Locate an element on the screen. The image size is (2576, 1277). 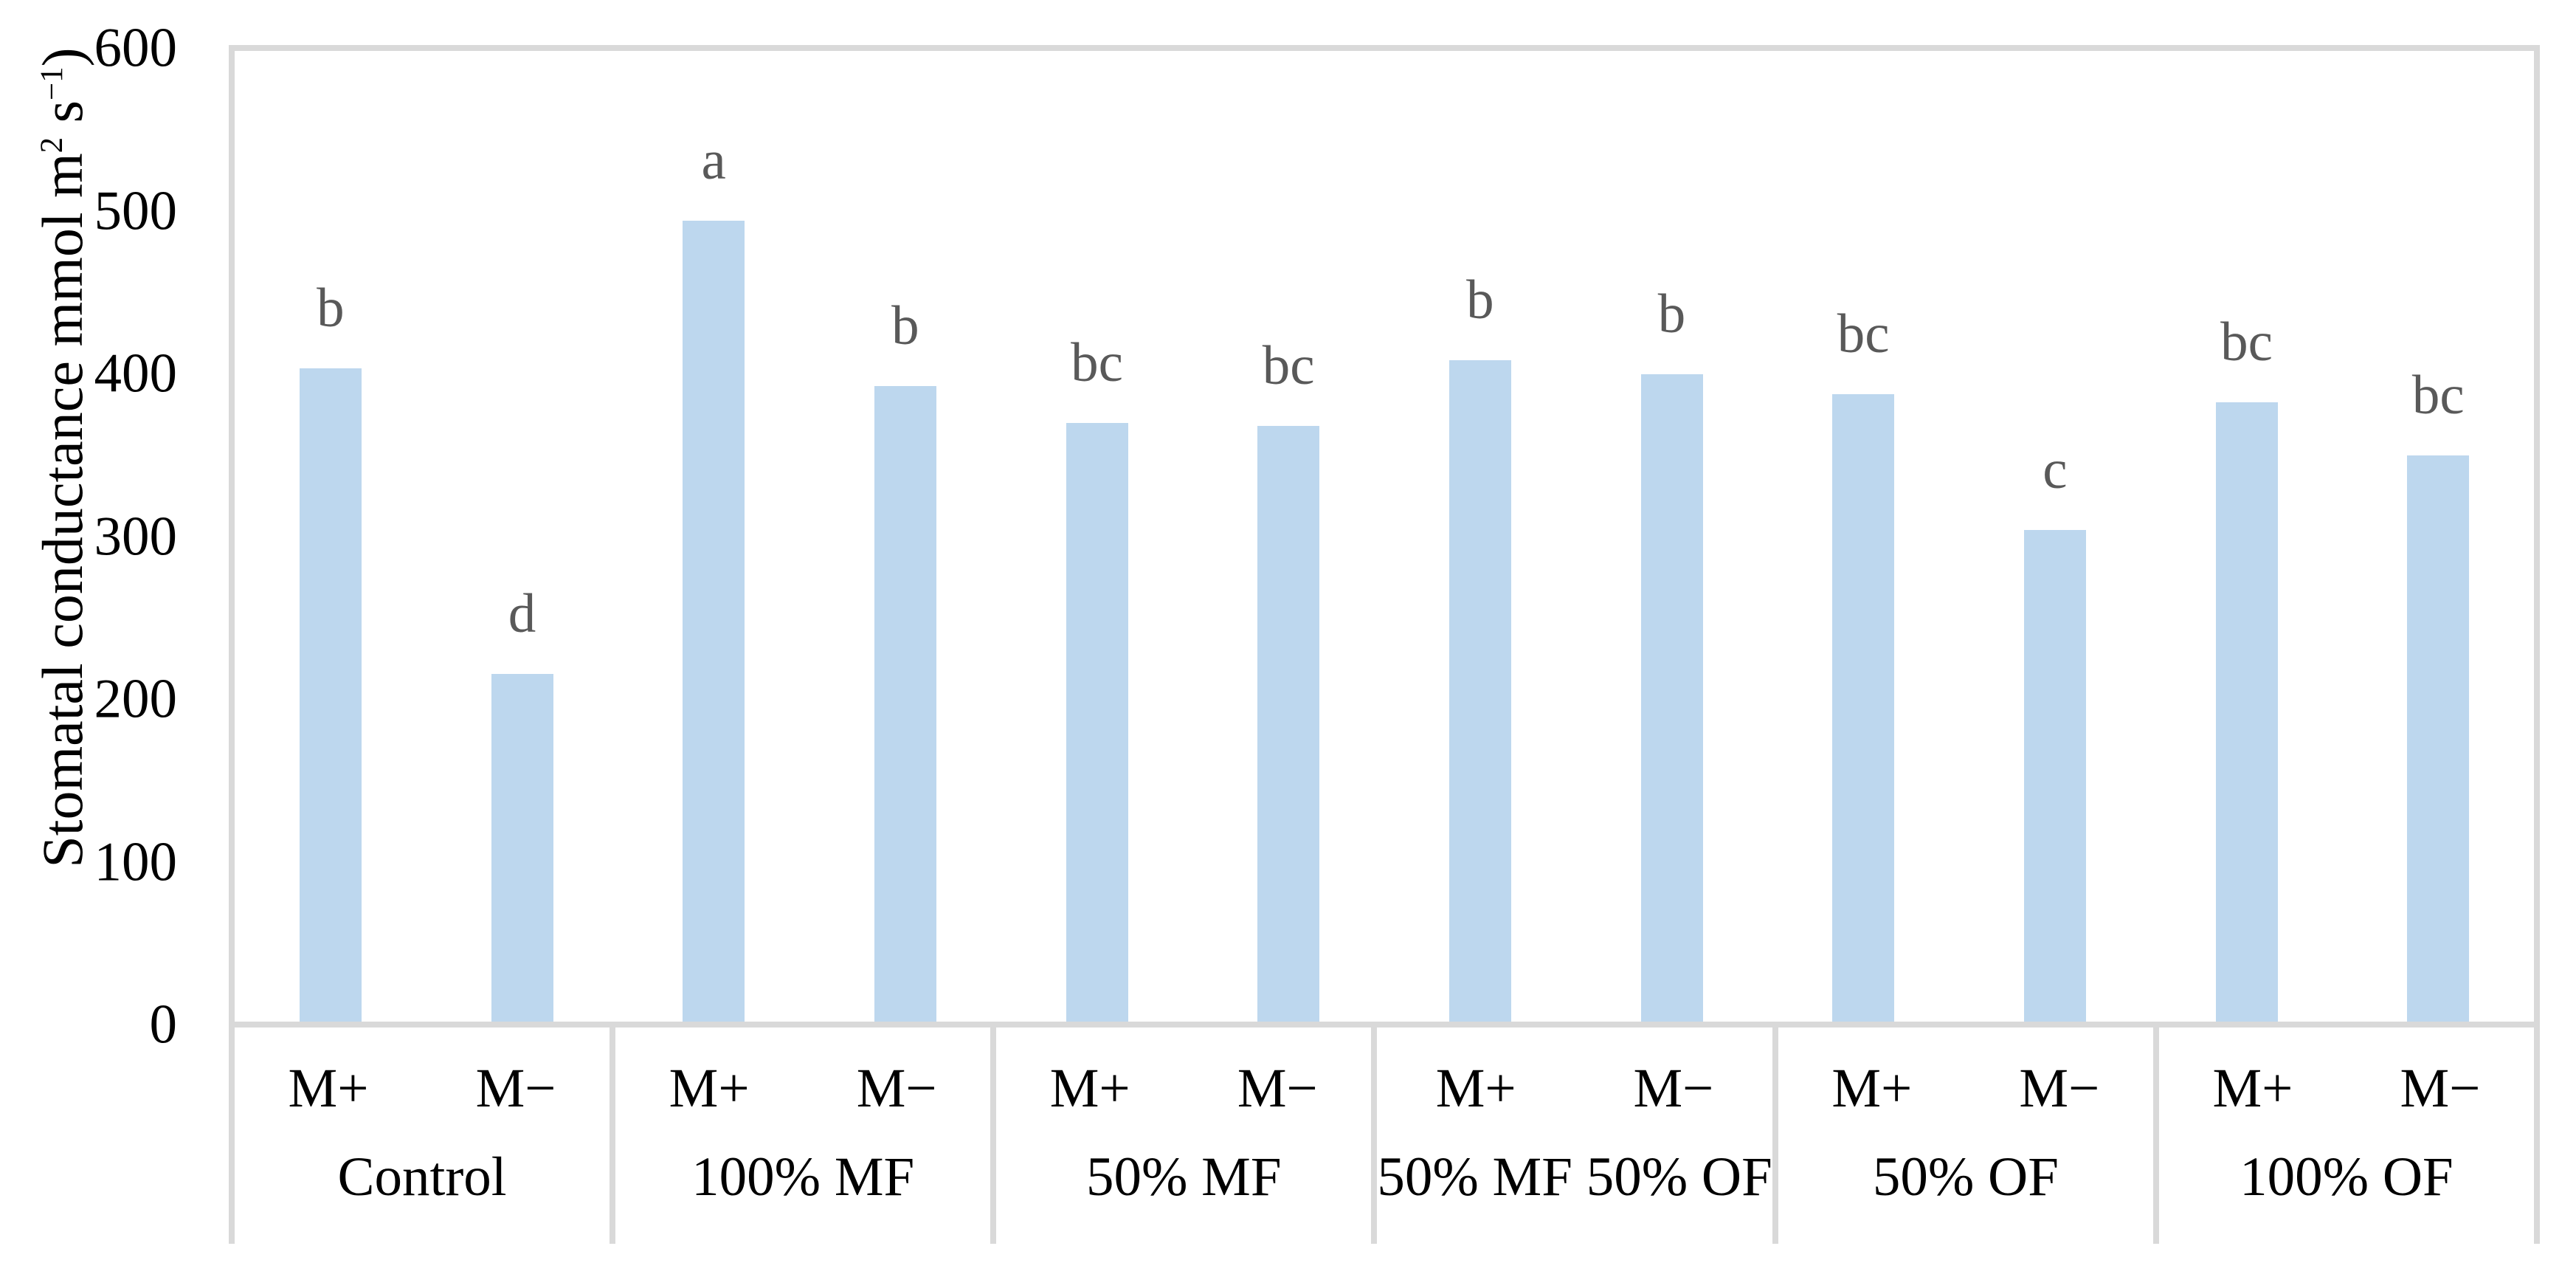
group-label: 50% MF 50% OF is located at coordinates (1575, 1177).